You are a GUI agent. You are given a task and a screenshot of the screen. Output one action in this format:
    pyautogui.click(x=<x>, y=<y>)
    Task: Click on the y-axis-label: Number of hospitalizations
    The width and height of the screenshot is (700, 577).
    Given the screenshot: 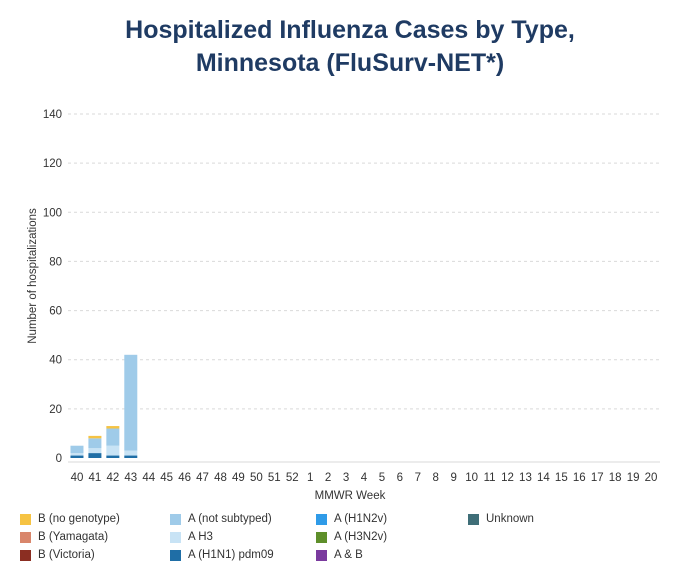 What is the action you would take?
    pyautogui.click(x=33, y=276)
    